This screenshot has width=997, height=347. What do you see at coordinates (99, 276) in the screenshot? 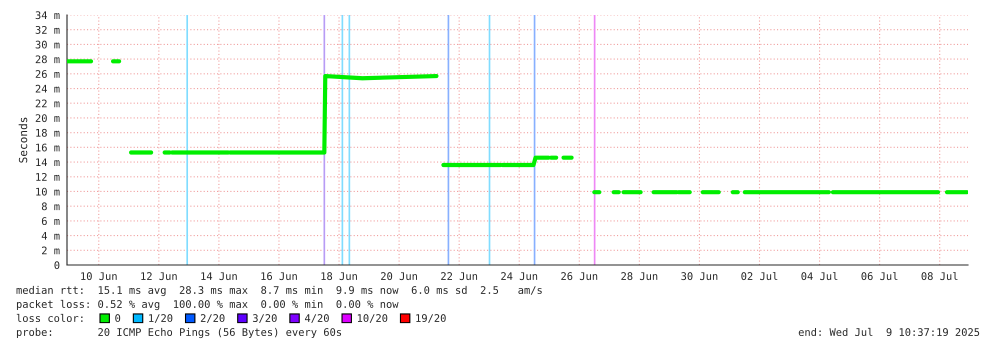
I see `x-tick-label: 10 Jun` at bounding box center [99, 276].